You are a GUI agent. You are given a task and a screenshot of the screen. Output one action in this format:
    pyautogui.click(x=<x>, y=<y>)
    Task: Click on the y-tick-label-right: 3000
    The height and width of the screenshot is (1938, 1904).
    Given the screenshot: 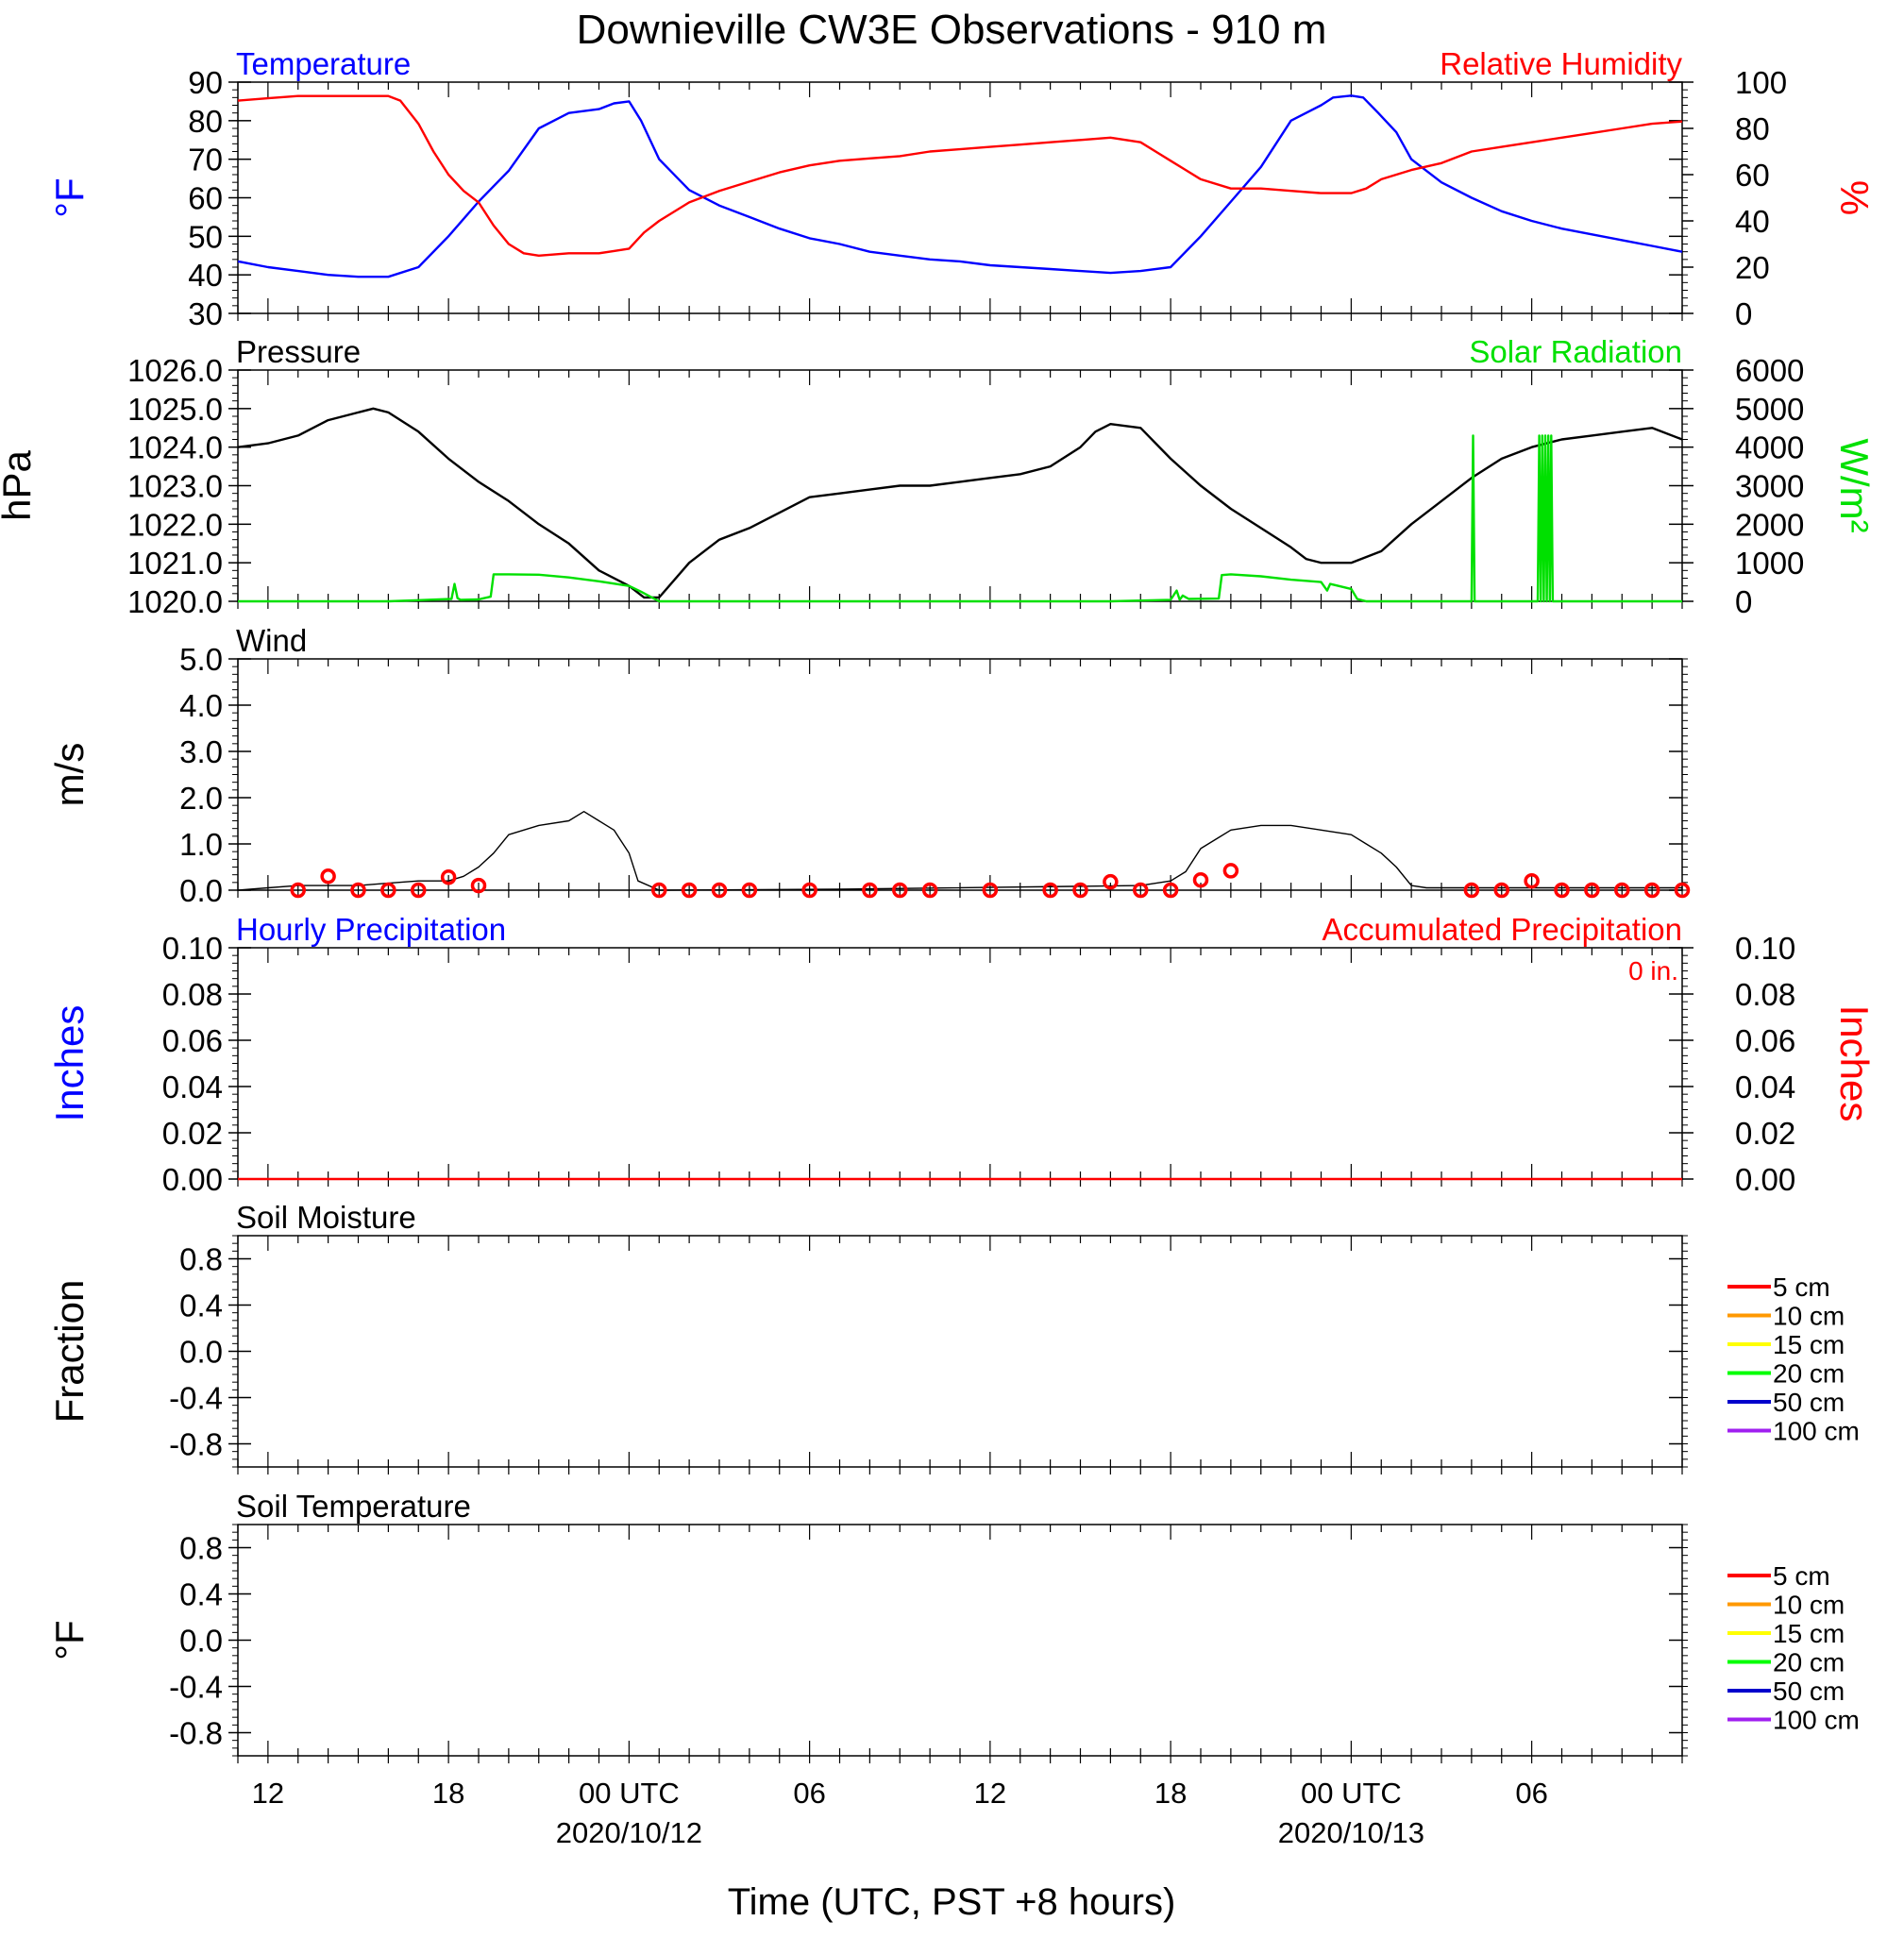 What is the action you would take?
    pyautogui.click(x=1769, y=486)
    